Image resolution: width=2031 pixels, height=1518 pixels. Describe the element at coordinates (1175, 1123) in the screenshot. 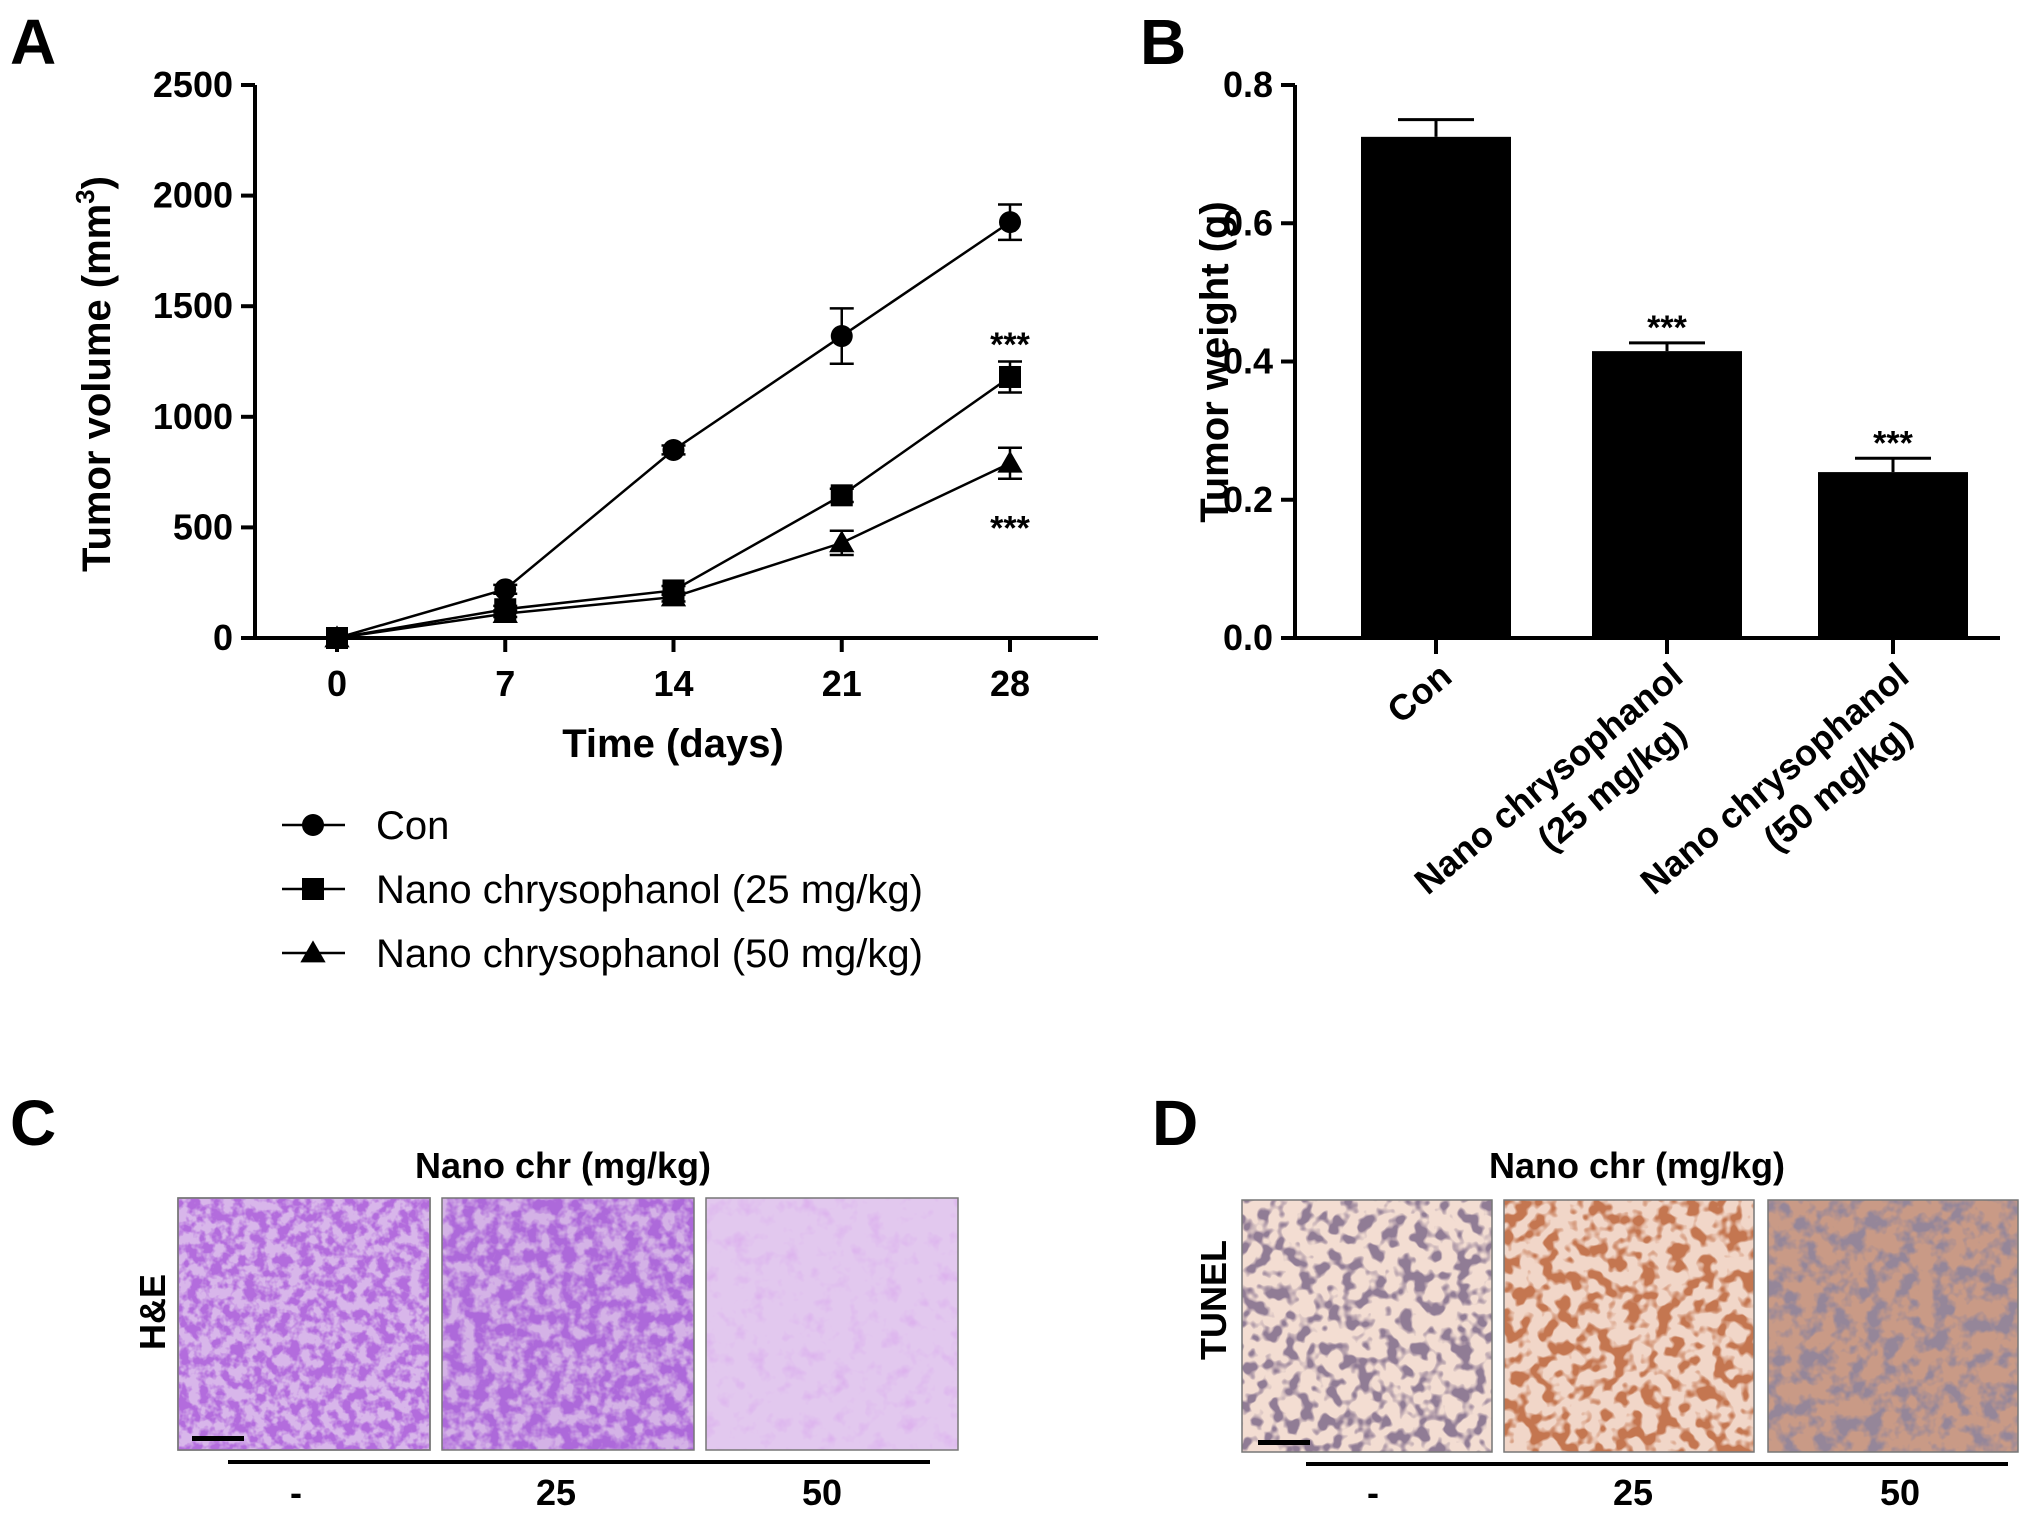

I see `panel-letter-d: D` at that location.